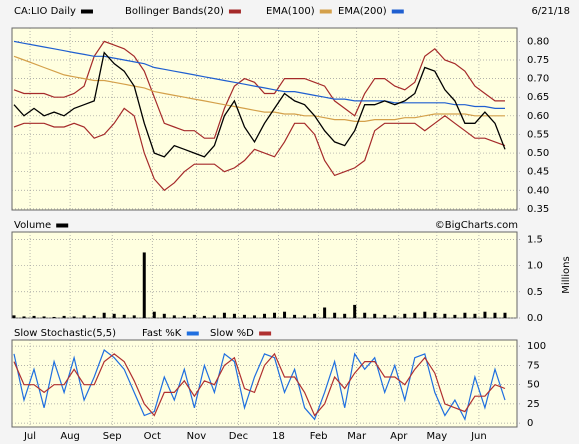 Image resolution: width=579 pixels, height=444 pixels. I want to click on y-tick-label: 0.5, so click(535, 292).